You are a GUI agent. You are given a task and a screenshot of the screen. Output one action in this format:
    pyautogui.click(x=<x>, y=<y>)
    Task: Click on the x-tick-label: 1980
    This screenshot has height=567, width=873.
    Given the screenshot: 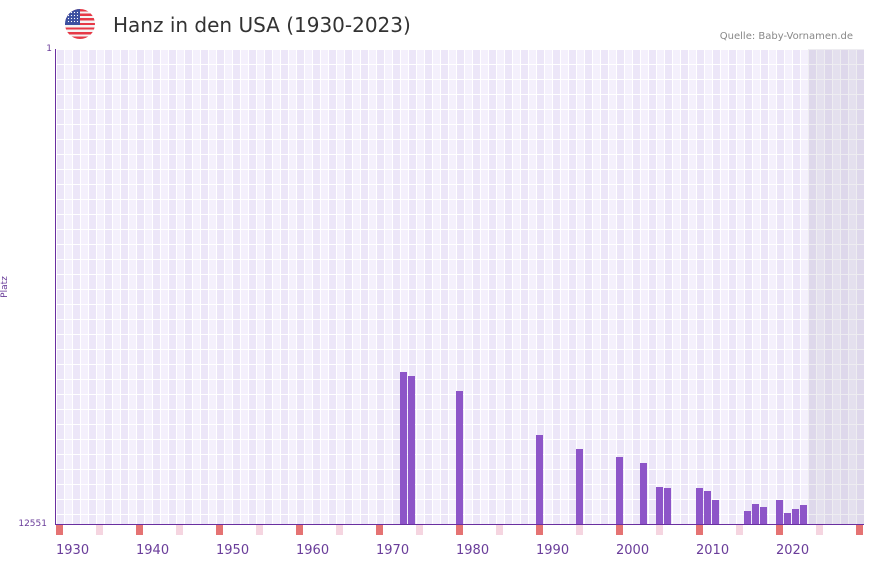 What is the action you would take?
    pyautogui.click(x=473, y=550)
    